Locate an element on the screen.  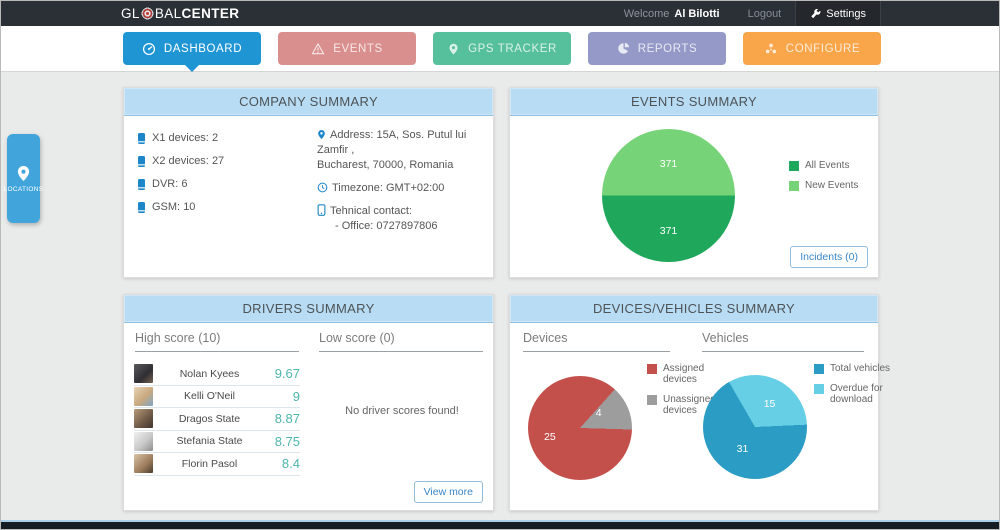
driver-score: 8.75 is located at coordinates (287, 441).